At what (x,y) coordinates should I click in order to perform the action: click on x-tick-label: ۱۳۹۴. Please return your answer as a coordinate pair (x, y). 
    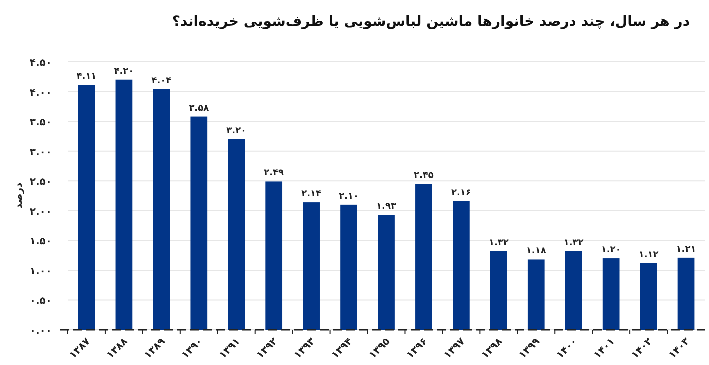
    Looking at the image, I should click on (343, 349).